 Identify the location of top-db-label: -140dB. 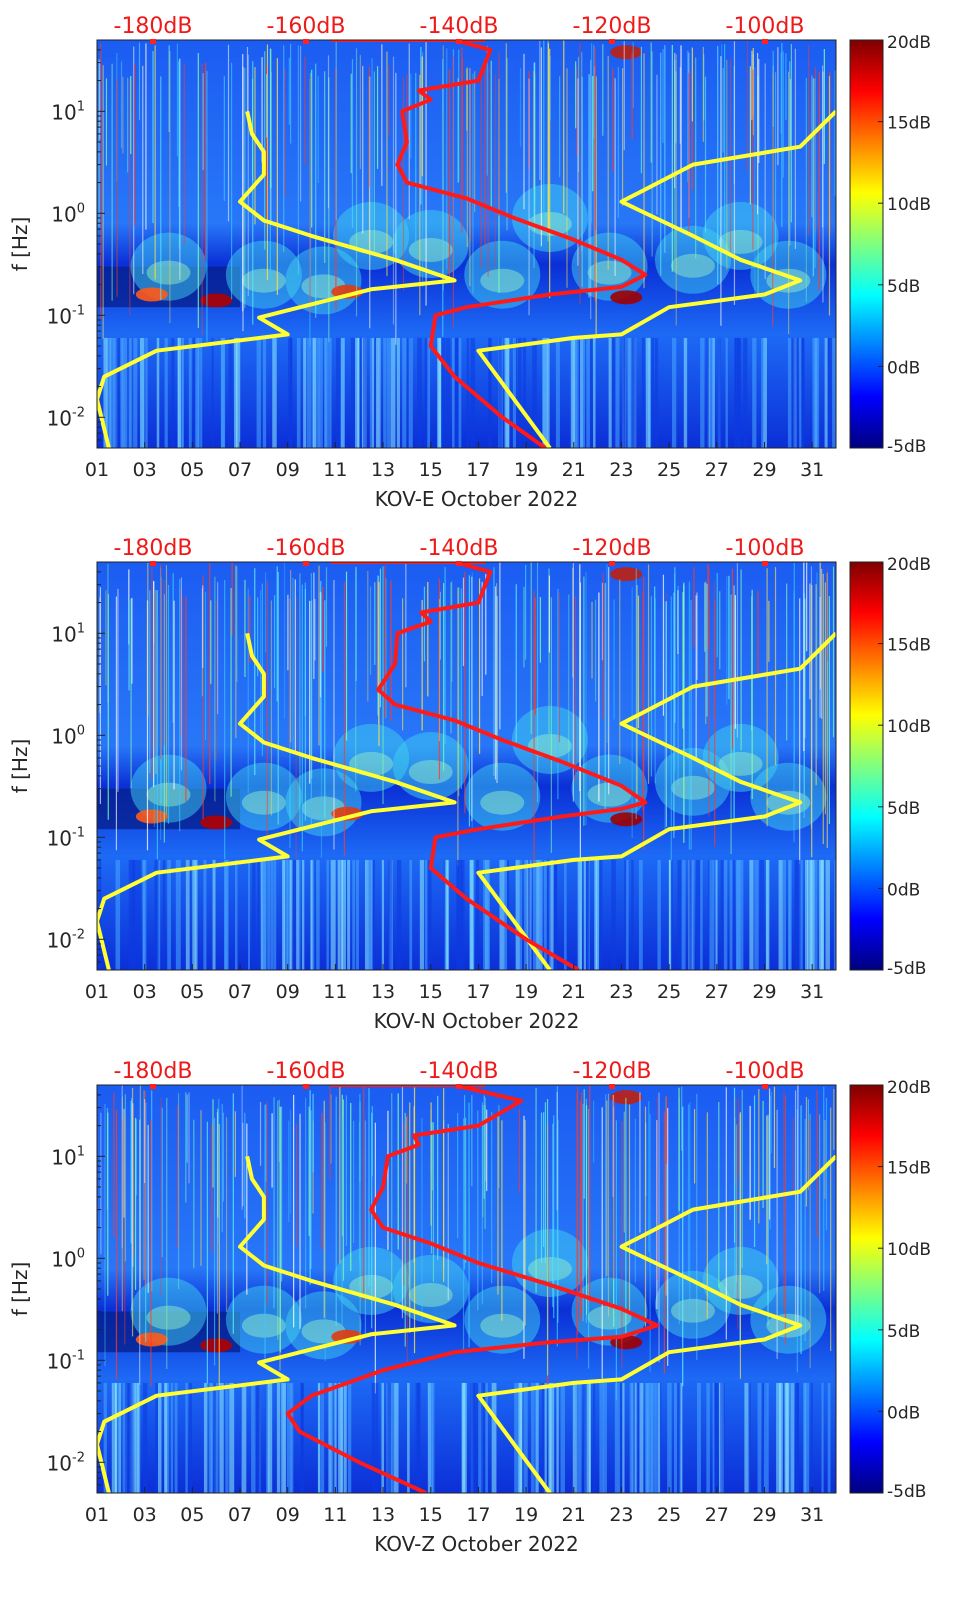
(459, 548).